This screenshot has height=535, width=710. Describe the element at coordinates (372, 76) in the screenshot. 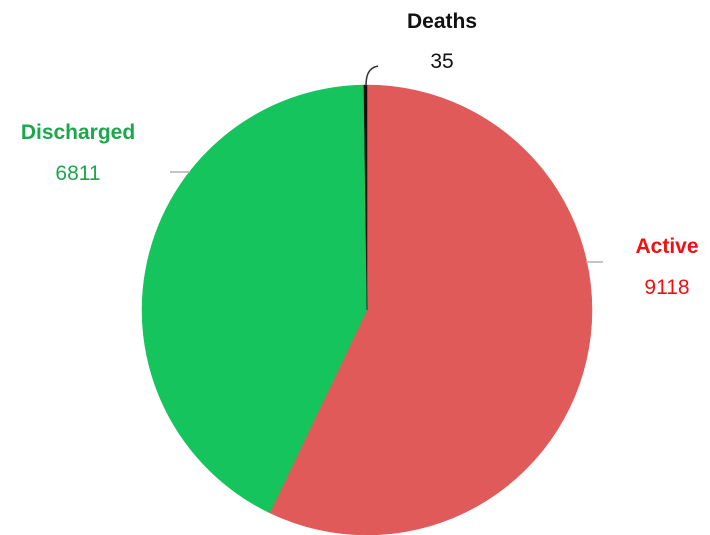

I see `leader-line-deaths` at that location.